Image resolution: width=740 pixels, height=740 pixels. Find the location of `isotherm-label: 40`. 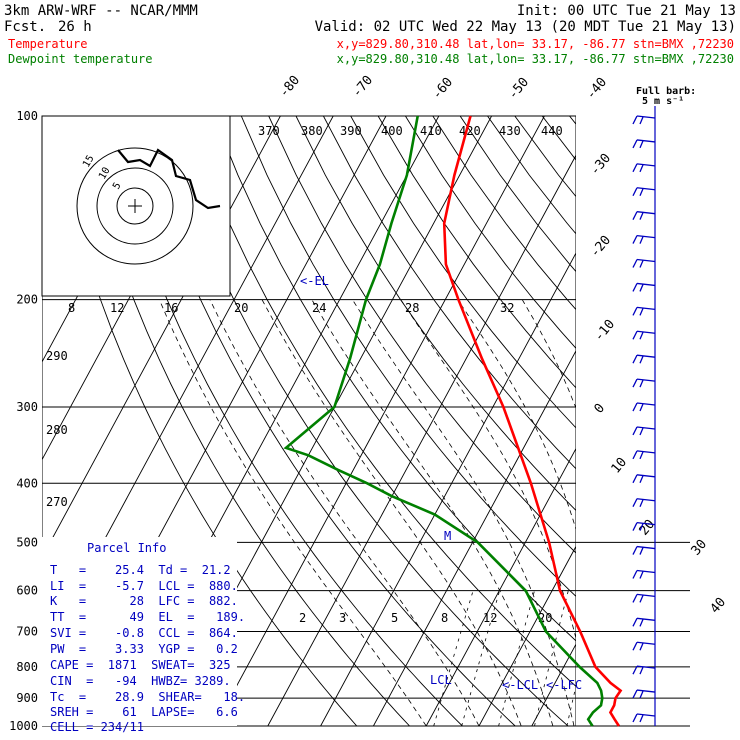

isotherm-label: 40 is located at coordinates (719, 606).